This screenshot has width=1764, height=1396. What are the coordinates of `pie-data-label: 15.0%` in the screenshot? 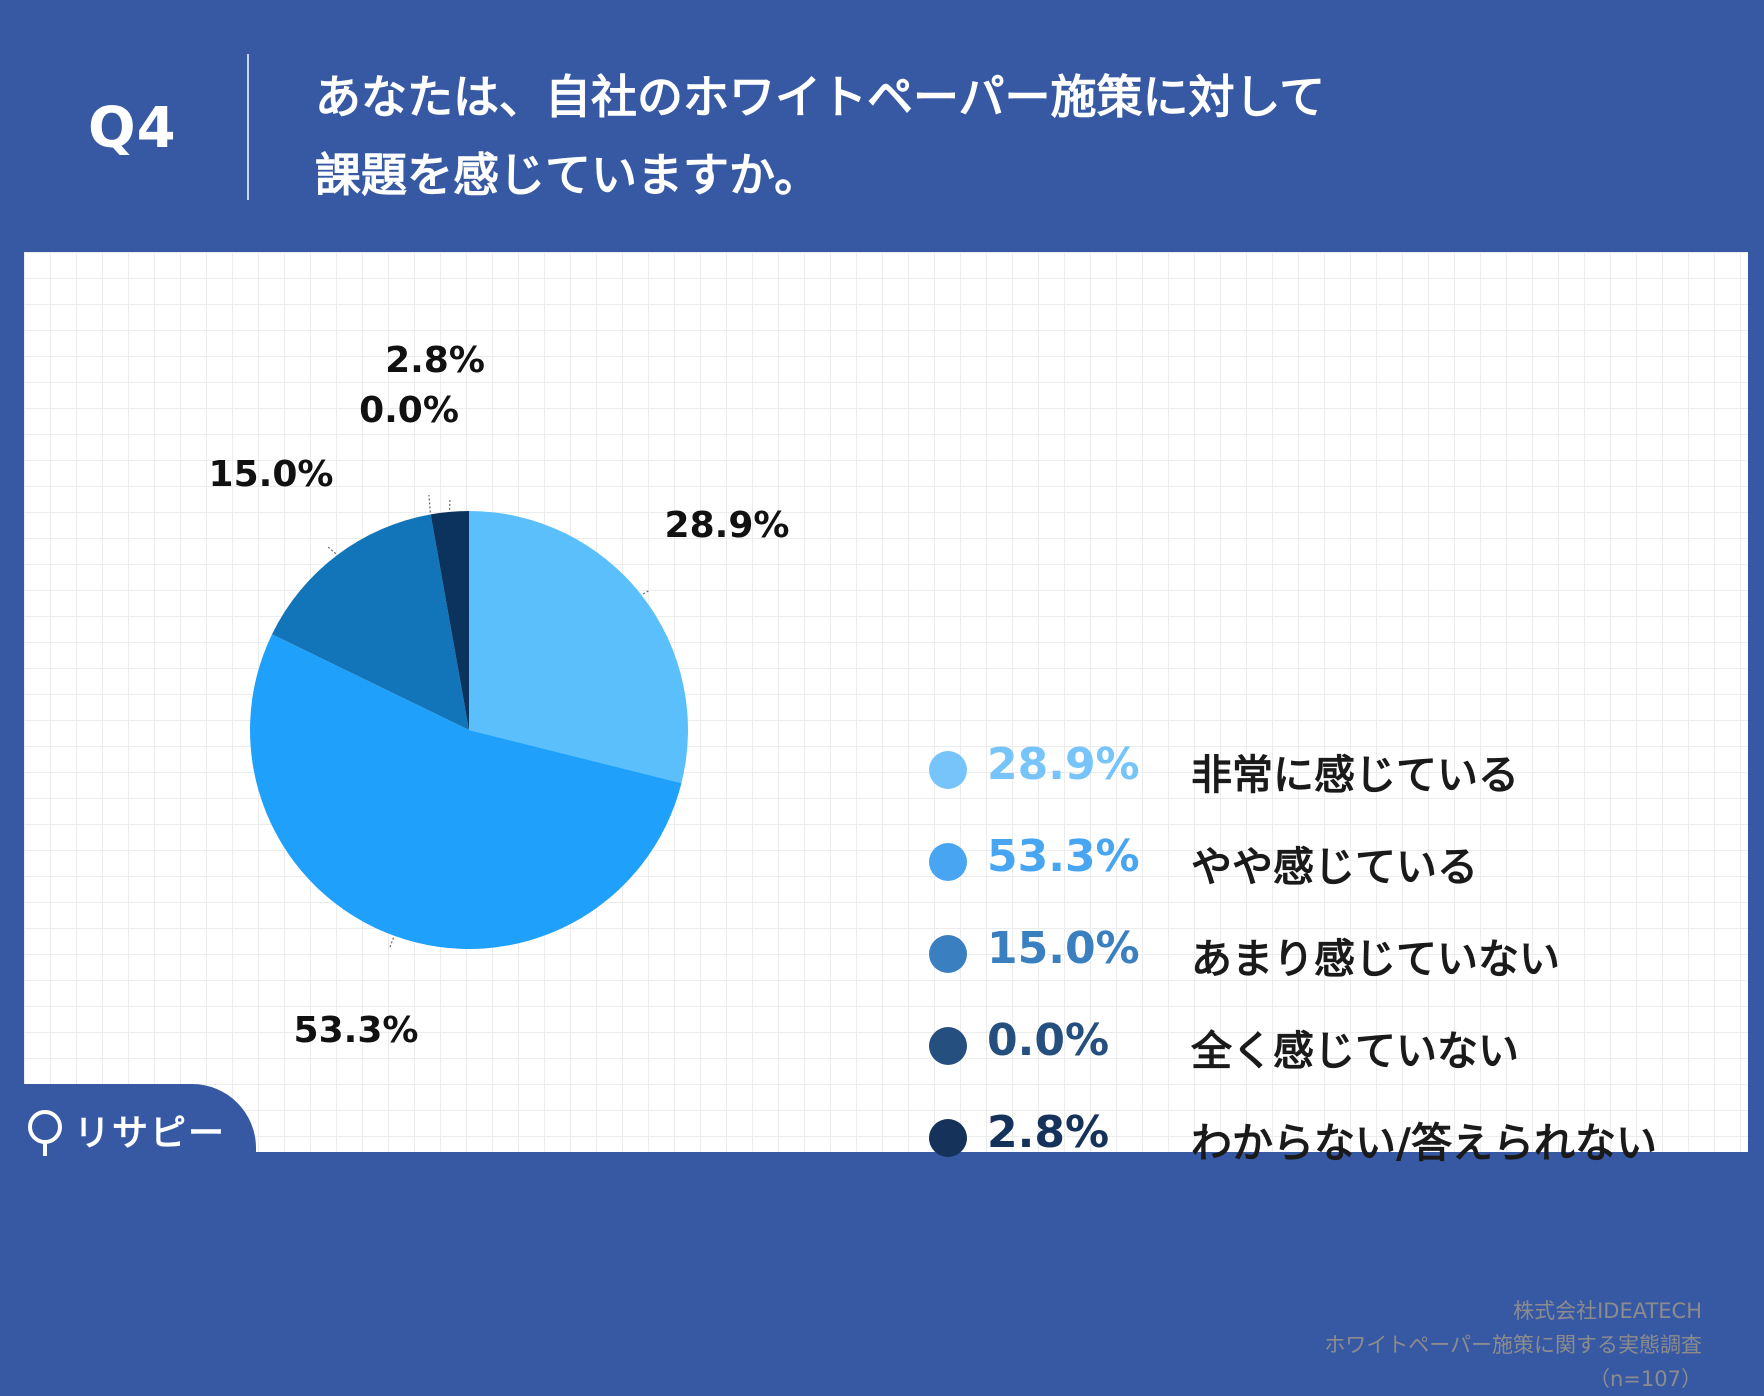 It's located at (271, 474).